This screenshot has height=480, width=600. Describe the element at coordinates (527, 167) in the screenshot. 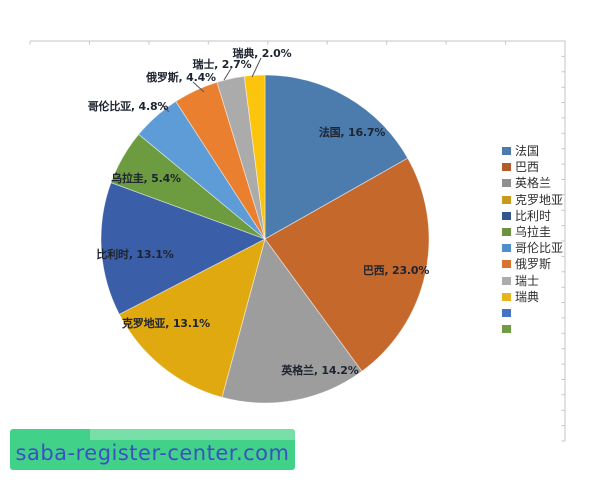

I see `legend-label: 巴西` at that location.